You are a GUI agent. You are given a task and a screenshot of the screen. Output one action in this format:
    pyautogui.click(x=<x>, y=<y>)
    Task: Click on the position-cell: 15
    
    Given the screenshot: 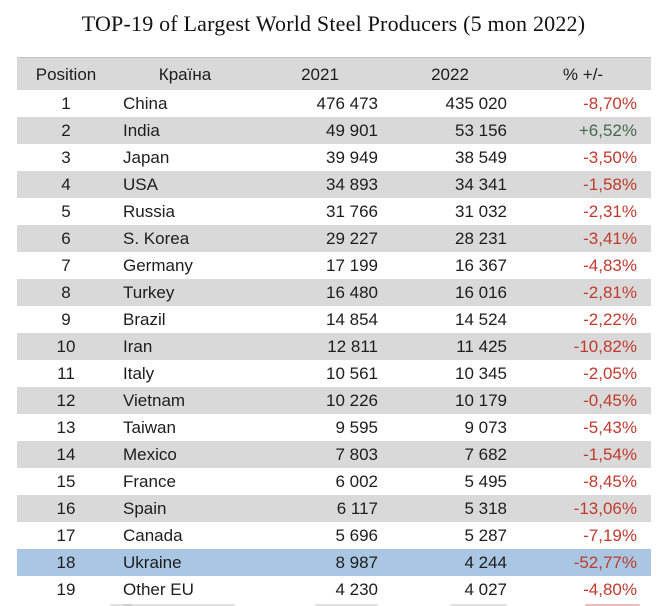 What is the action you would take?
    pyautogui.click(x=66, y=481)
    